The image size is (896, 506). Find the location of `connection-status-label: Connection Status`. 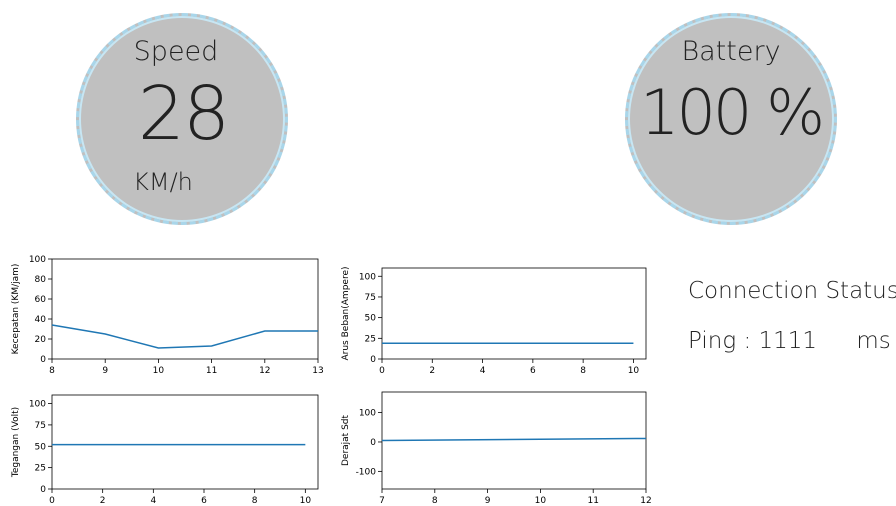

connection-status-label: Connection Status is located at coordinates (792, 291).